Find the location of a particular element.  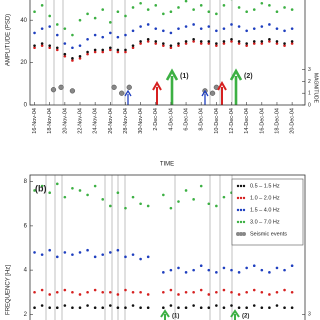

x-tick-label: 20-Nov-04 is located at coordinates (65, 121).